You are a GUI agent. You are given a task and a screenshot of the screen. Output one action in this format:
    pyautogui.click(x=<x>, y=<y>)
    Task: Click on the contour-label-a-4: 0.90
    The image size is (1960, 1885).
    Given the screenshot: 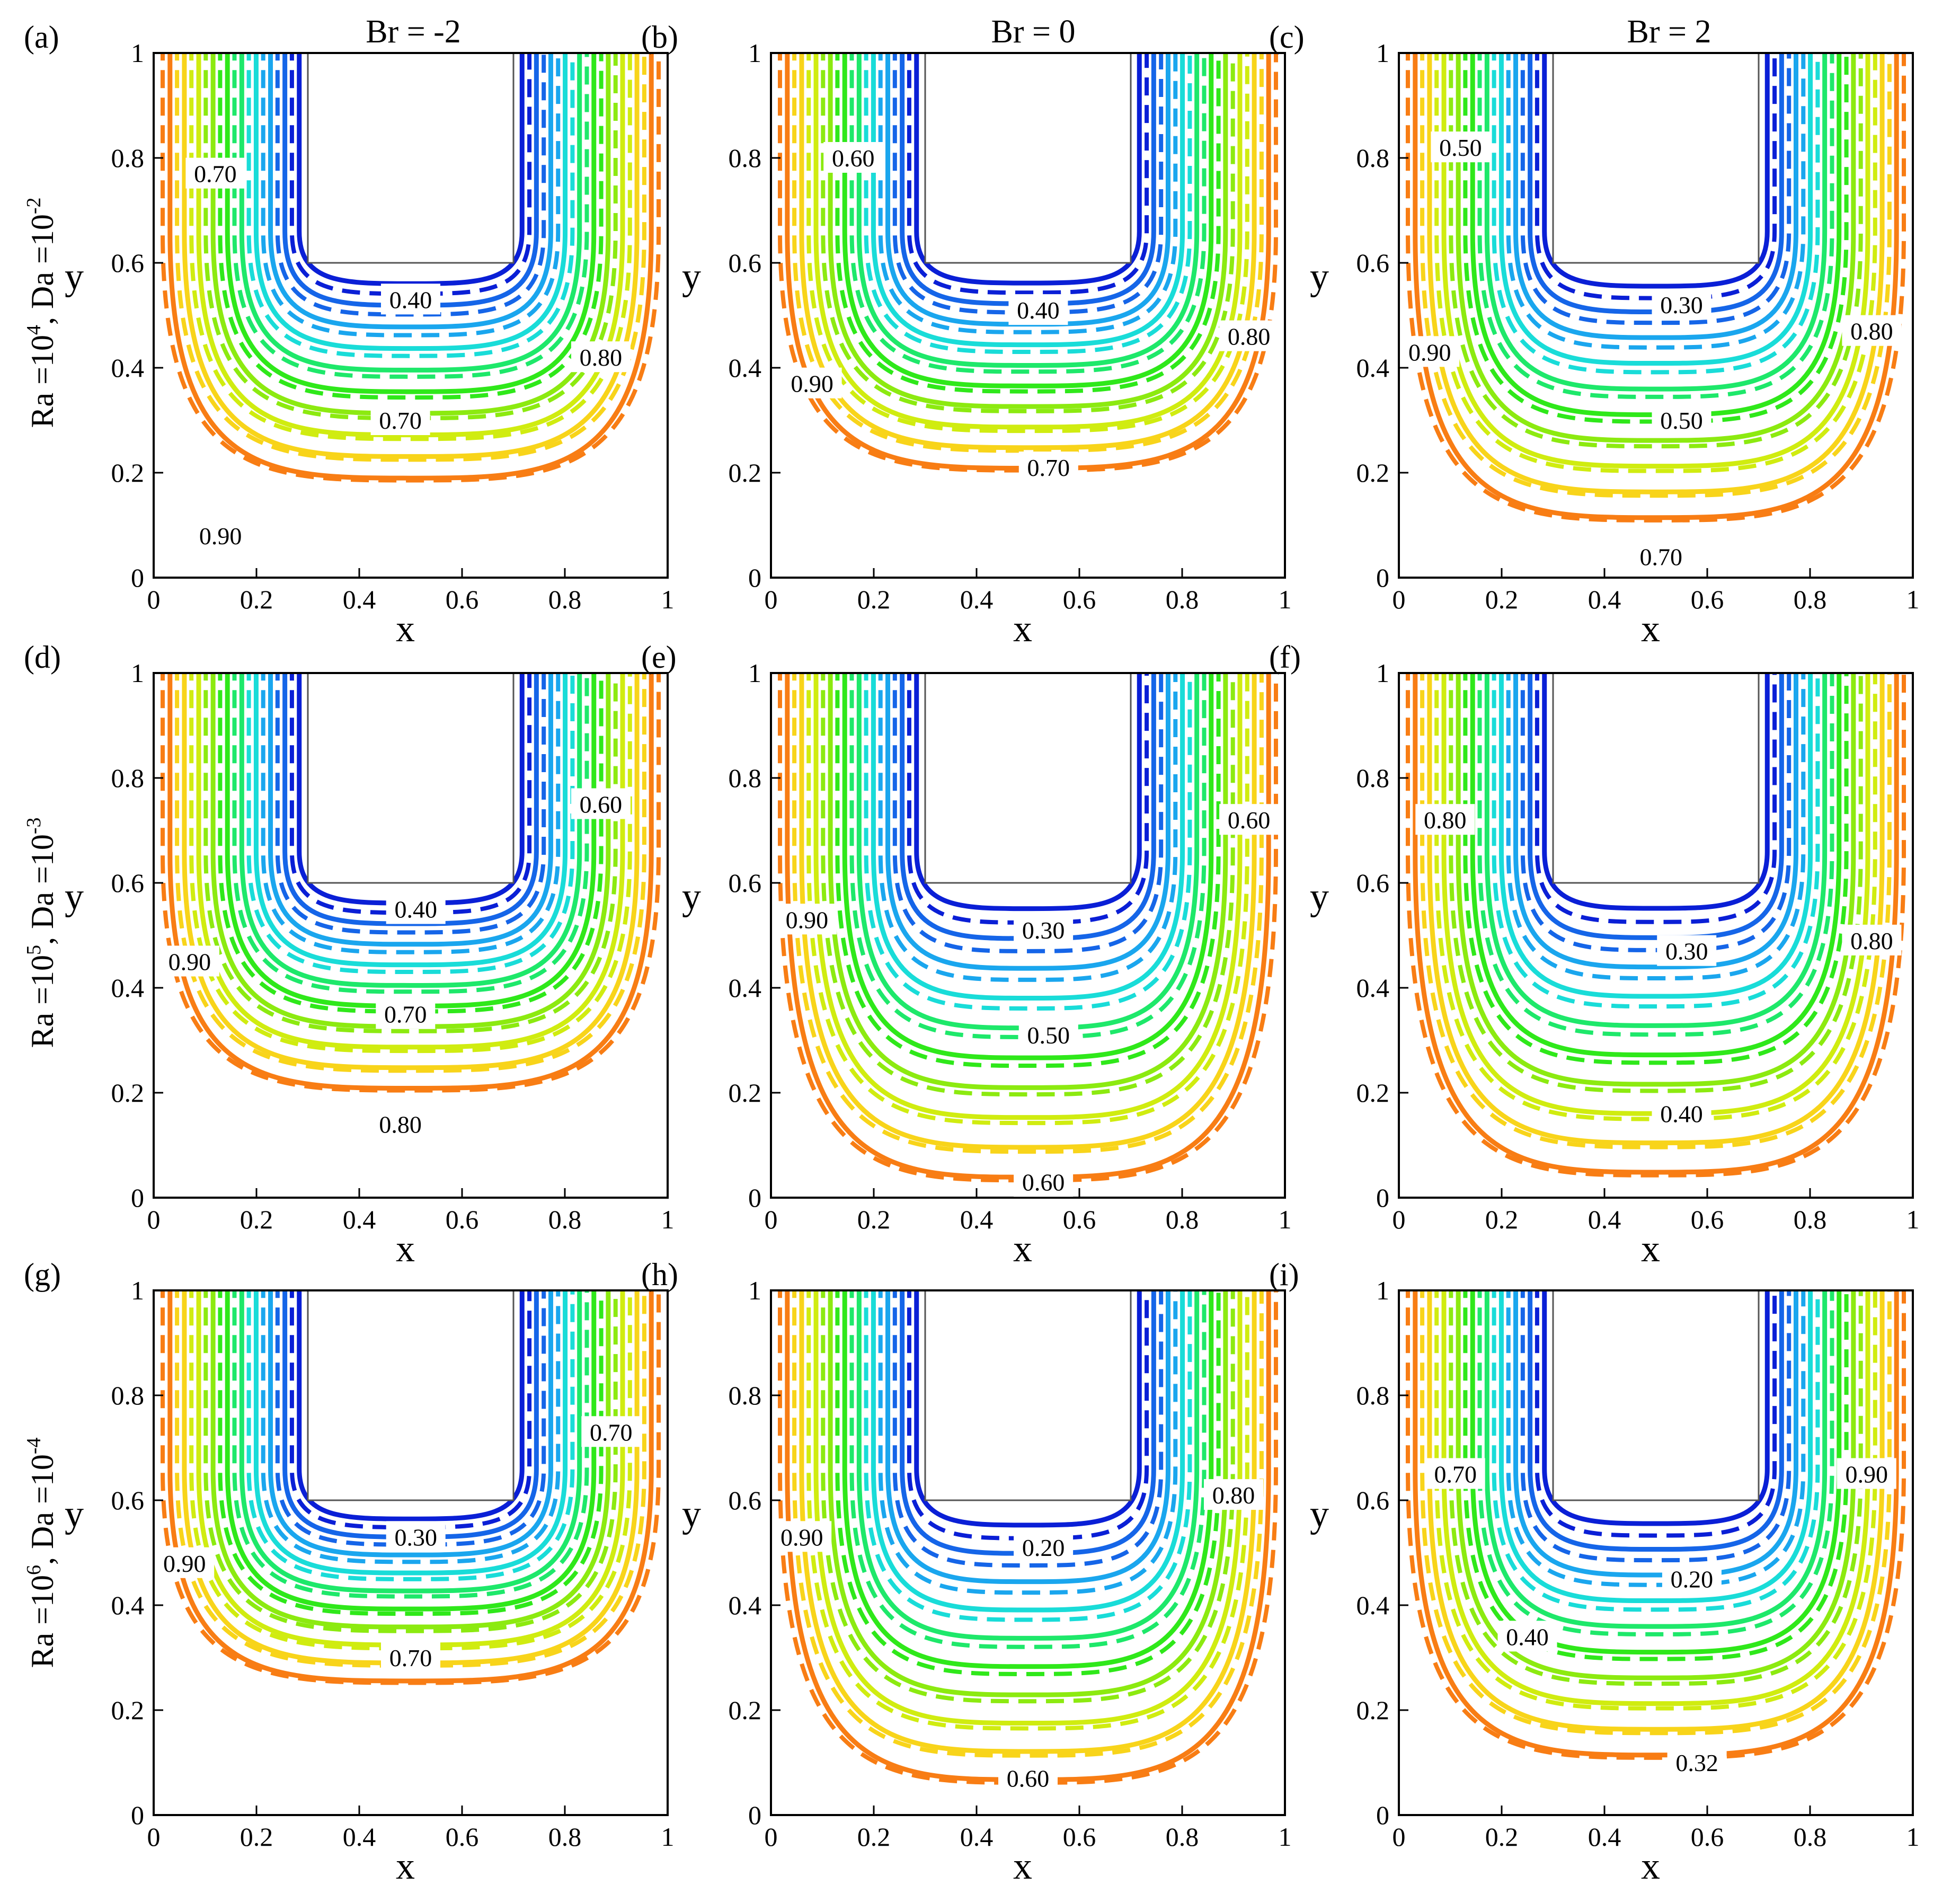 What is the action you would take?
    pyautogui.click(x=220, y=536)
    